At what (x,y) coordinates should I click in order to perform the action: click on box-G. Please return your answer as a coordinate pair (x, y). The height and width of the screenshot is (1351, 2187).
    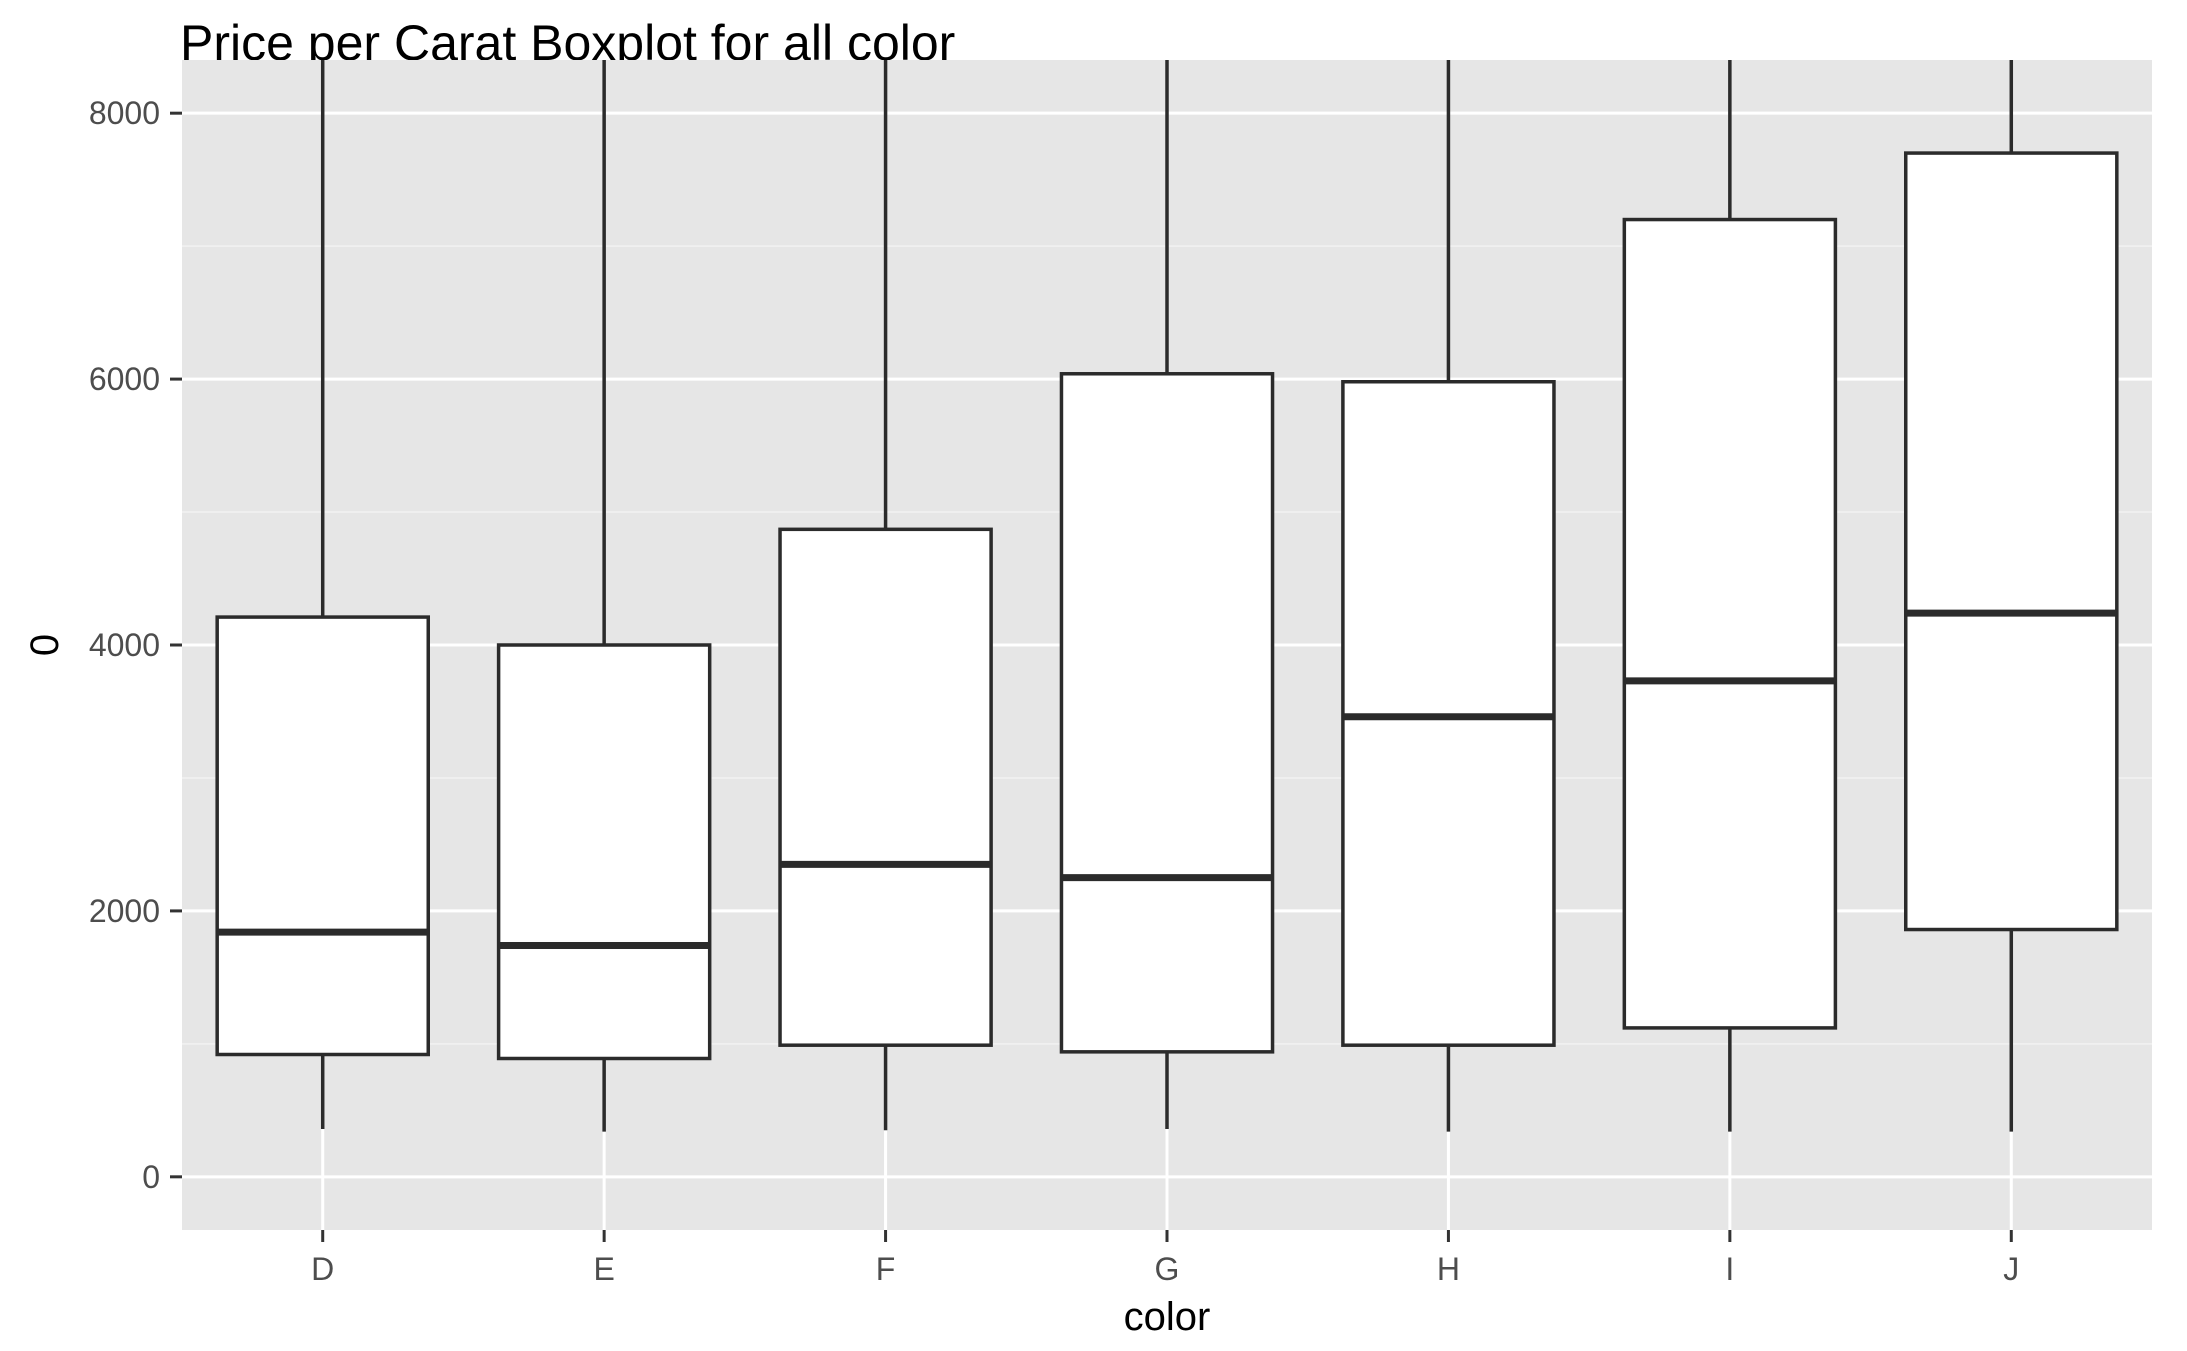
    Looking at the image, I should click on (1167, 594).